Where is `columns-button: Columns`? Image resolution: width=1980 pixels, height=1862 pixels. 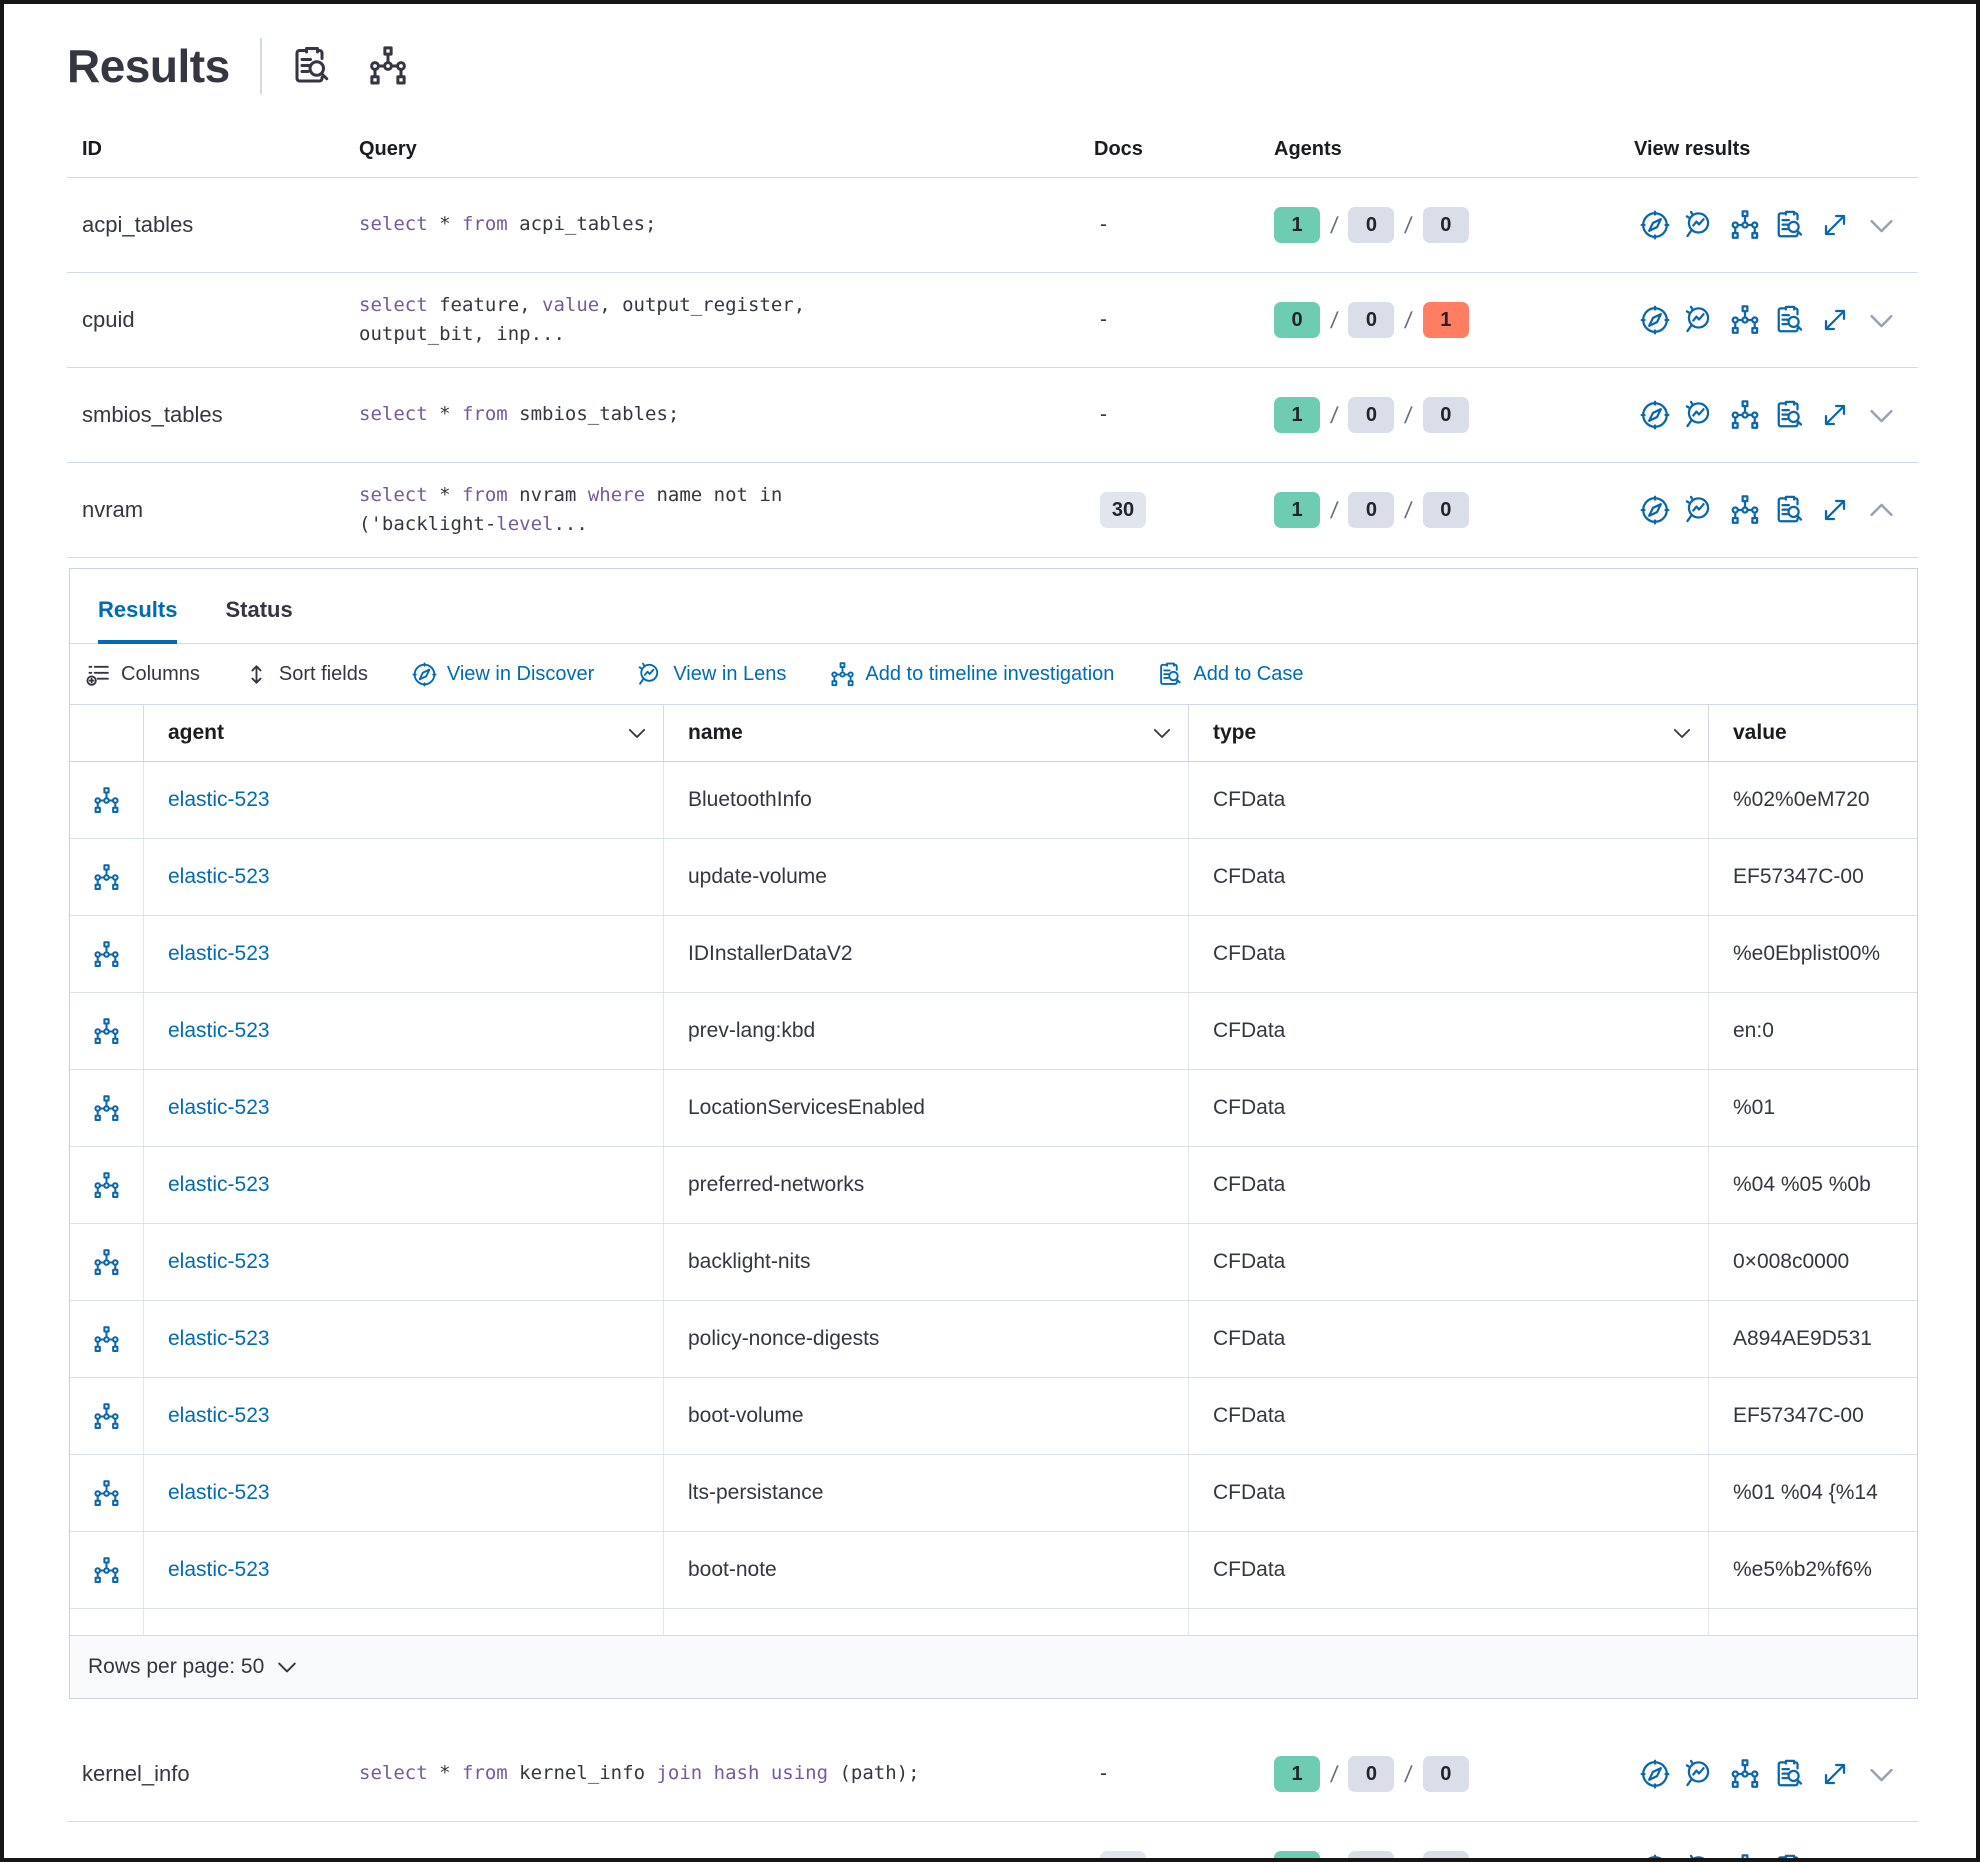 columns-button: Columns is located at coordinates (143, 674).